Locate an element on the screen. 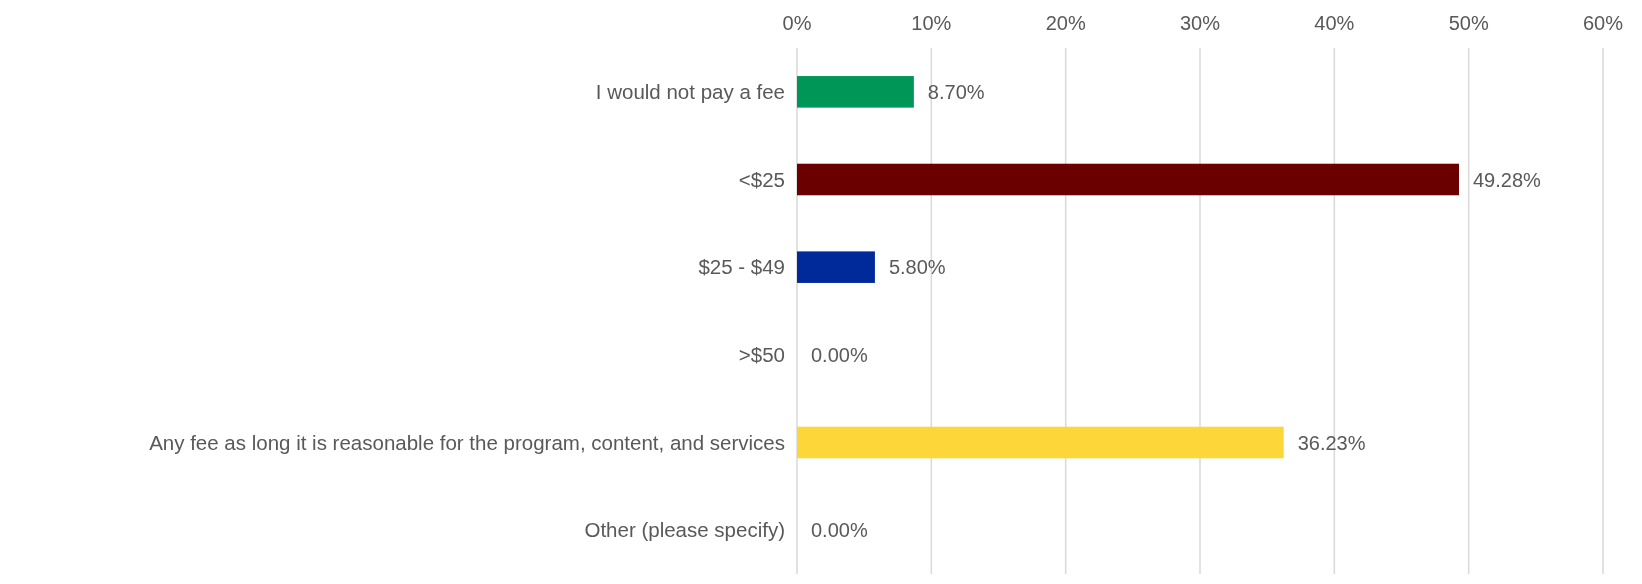  data-label: 36.23% is located at coordinates (1331, 442).